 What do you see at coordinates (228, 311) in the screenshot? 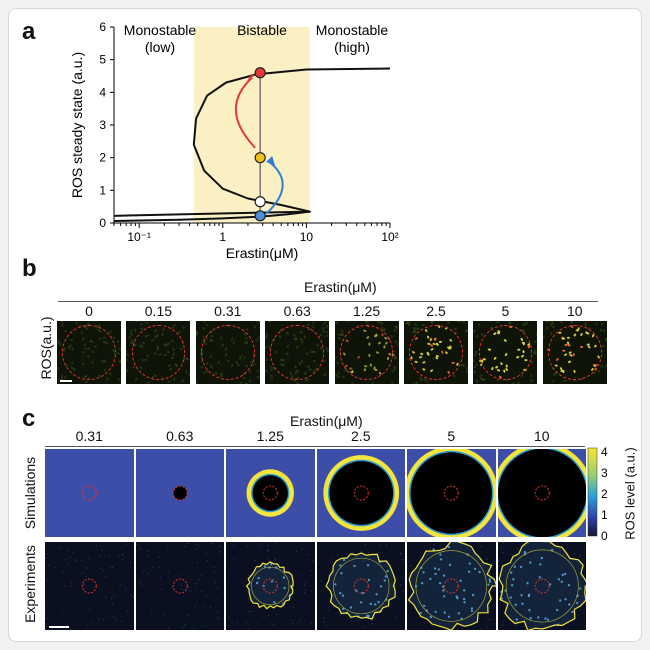
I see `panel-b-conc-label: 0.31` at bounding box center [228, 311].